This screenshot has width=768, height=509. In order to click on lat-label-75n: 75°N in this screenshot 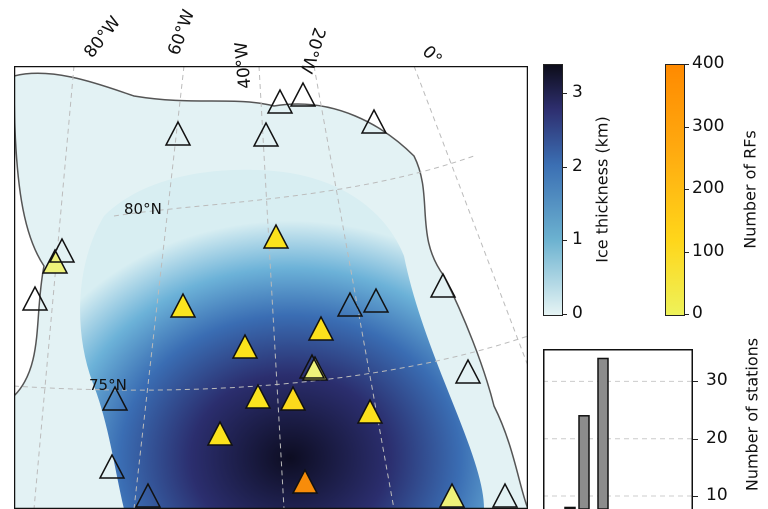, I will do `click(108, 385)`.